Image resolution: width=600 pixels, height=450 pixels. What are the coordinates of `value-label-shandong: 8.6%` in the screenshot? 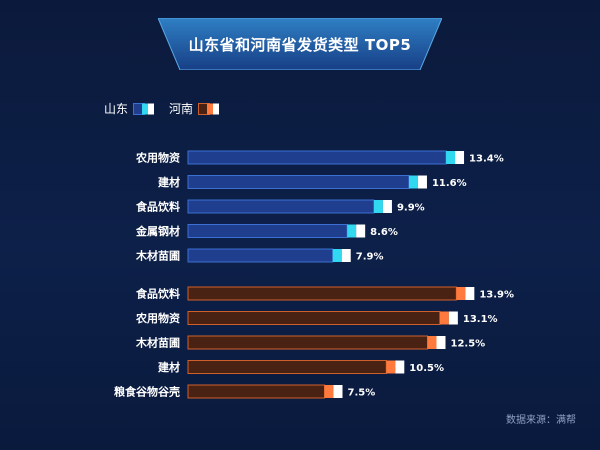 It's located at (384, 232).